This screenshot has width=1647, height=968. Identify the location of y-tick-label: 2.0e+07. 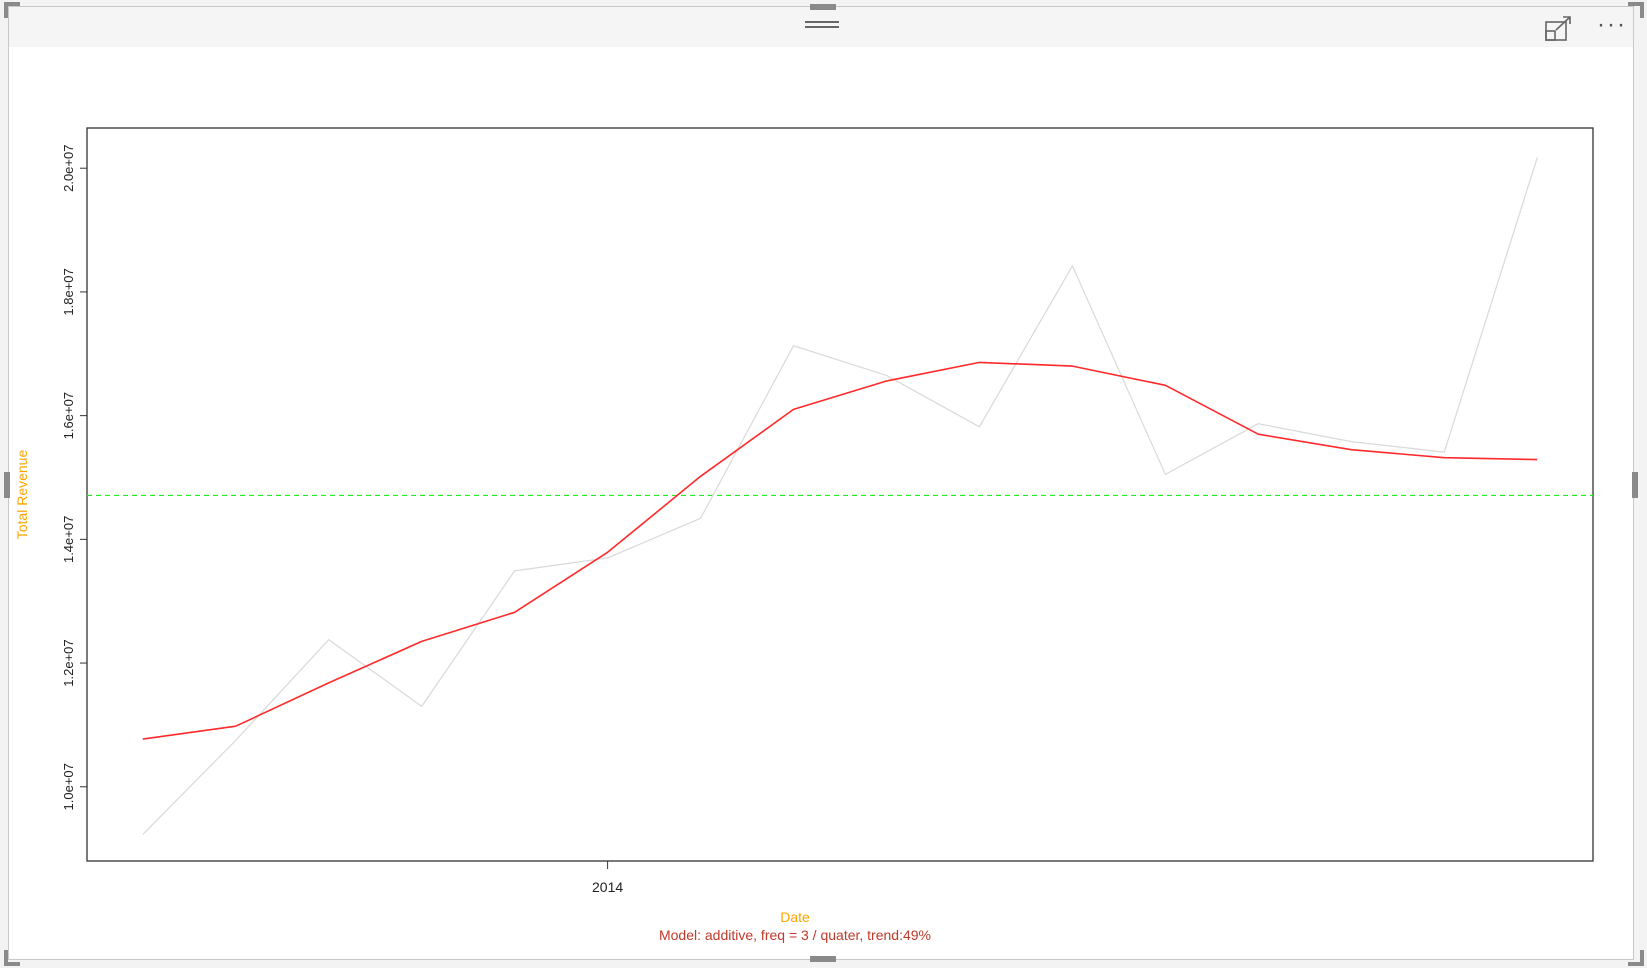
(68, 168).